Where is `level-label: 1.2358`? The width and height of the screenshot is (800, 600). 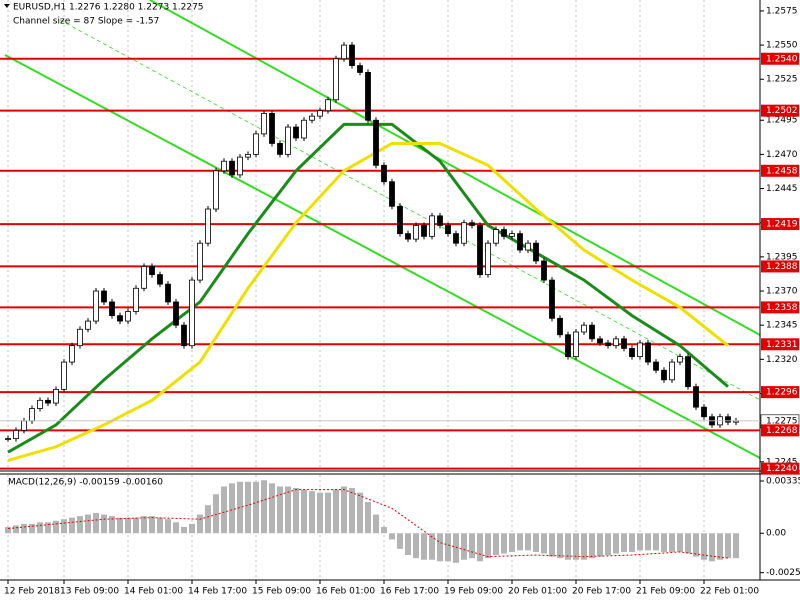
level-label: 1.2358 is located at coordinates (782, 308).